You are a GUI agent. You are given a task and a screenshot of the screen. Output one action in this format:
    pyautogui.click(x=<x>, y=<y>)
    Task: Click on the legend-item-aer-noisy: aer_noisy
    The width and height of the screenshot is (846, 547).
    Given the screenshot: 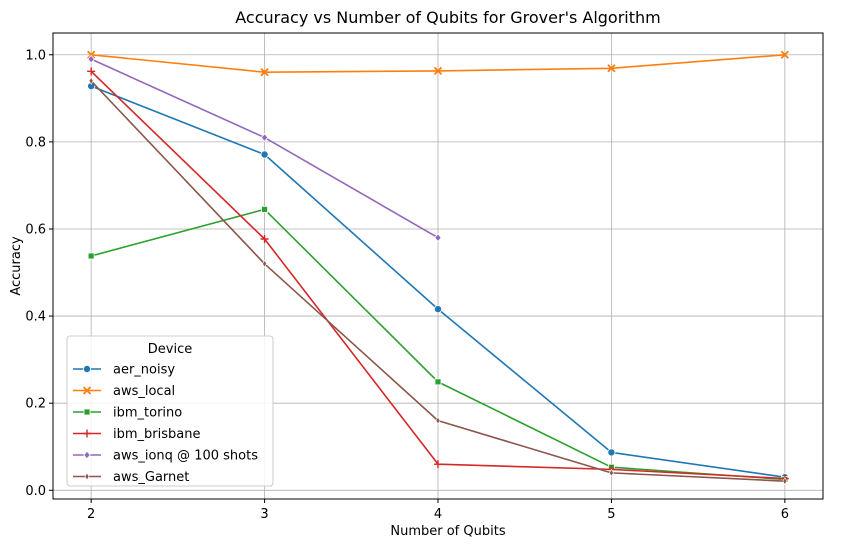 What is the action you would take?
    pyautogui.click(x=124, y=370)
    